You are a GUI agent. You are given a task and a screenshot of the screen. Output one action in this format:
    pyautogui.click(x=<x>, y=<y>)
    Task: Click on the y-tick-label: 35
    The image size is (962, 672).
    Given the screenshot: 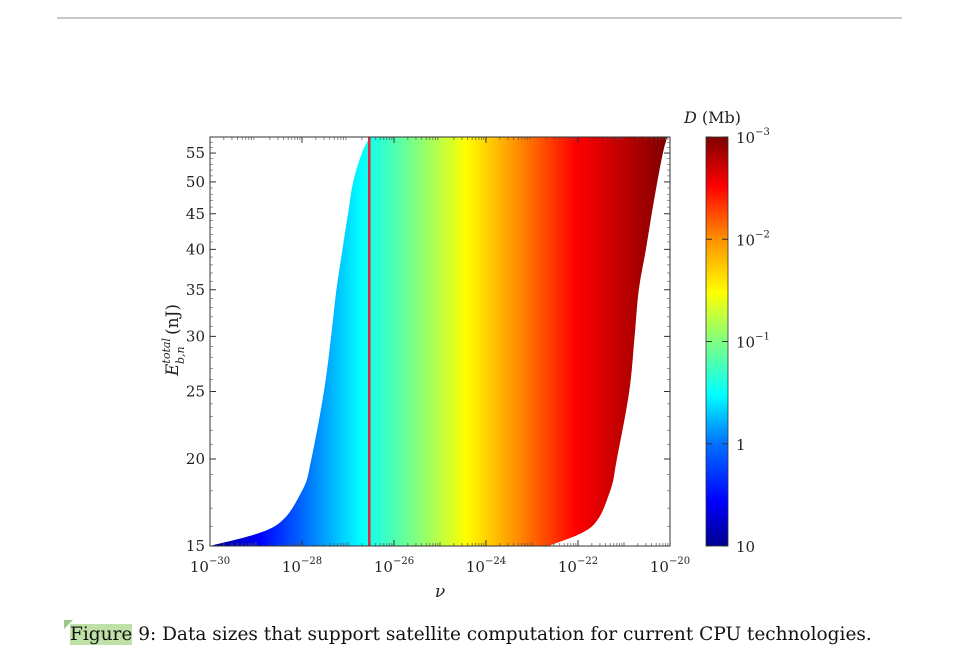 What is the action you would take?
    pyautogui.click(x=195, y=290)
    